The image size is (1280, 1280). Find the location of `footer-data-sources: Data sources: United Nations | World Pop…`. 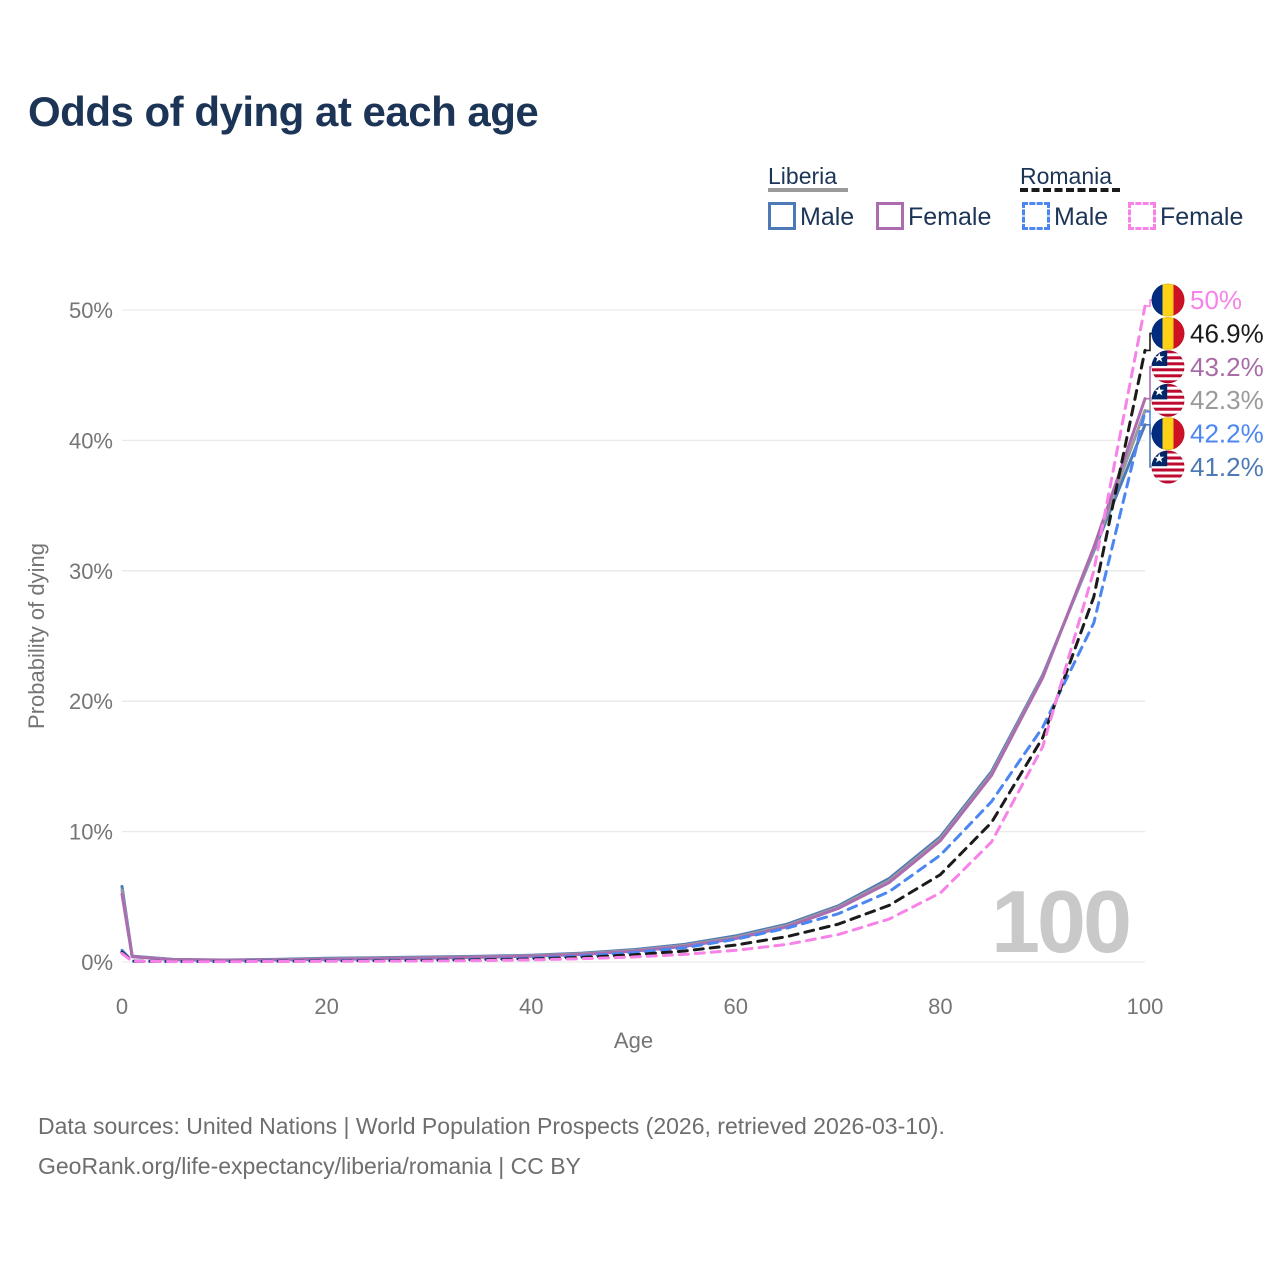

footer-data-sources: Data sources: United Nations | World Pop… is located at coordinates (491, 1126).